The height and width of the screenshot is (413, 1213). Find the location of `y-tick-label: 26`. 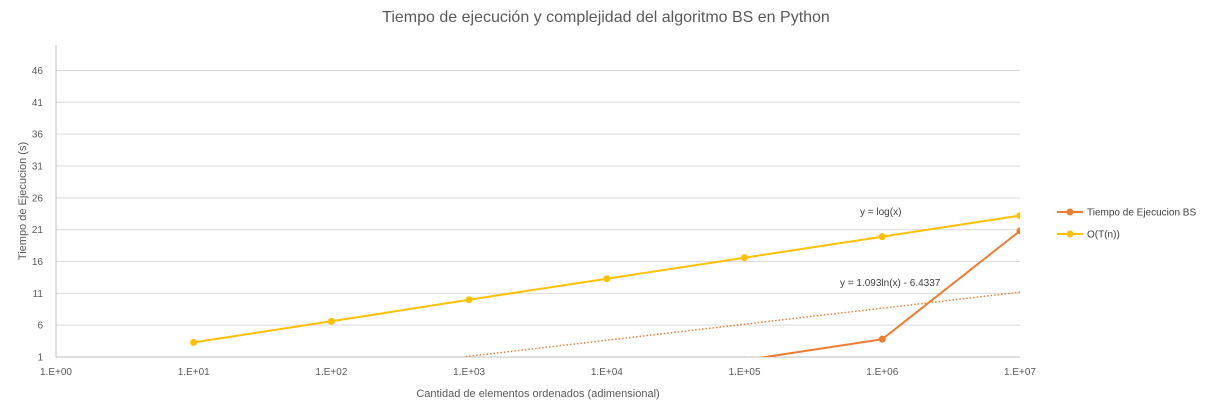

y-tick-label: 26 is located at coordinates (38, 198).